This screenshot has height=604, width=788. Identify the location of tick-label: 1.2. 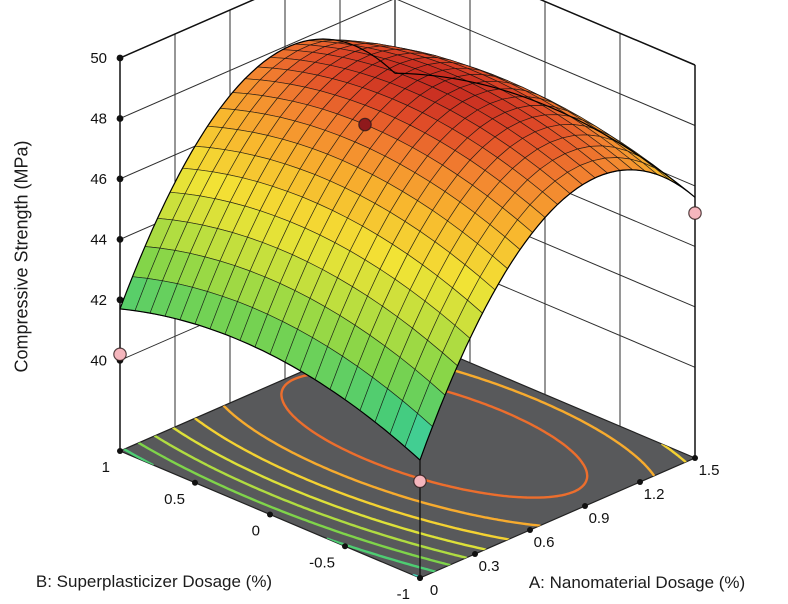
(654, 494).